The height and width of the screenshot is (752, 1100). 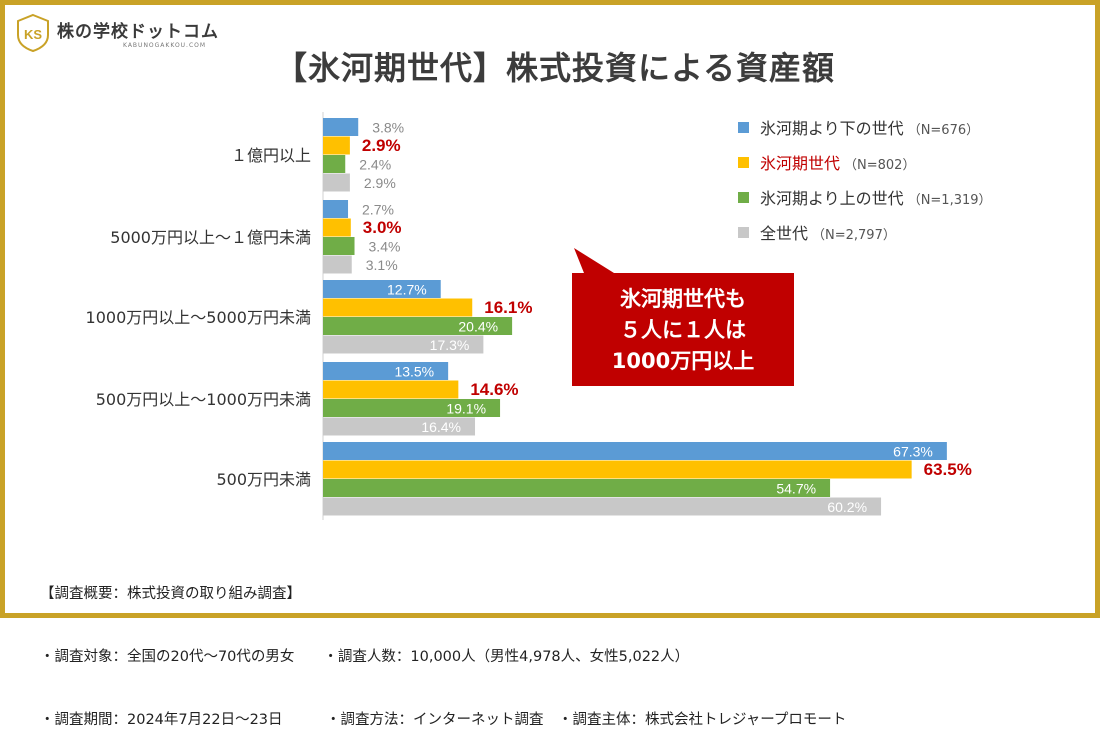 I want to click on data-label: 3.4%, so click(x=385, y=247).